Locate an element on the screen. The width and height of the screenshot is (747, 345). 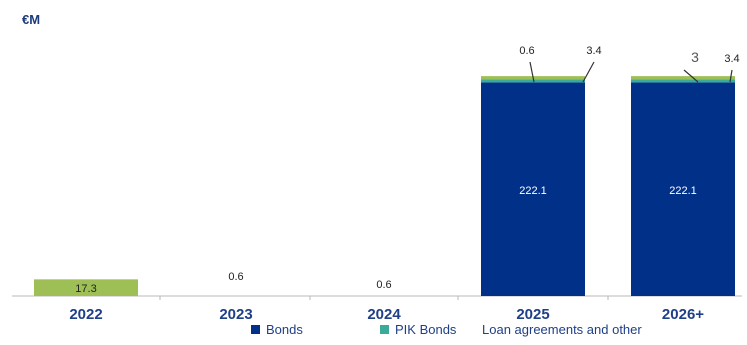
x-tick-label: 2025 is located at coordinates (532, 314).